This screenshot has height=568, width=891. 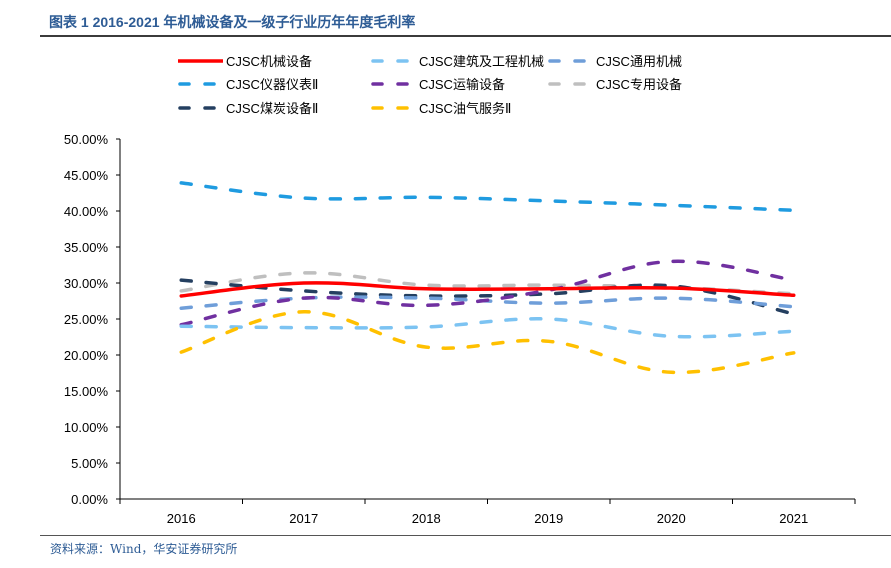 What do you see at coordinates (272, 84) in the screenshot?
I see `legend-label: CJSC仪器仪表Ⅱ` at bounding box center [272, 84].